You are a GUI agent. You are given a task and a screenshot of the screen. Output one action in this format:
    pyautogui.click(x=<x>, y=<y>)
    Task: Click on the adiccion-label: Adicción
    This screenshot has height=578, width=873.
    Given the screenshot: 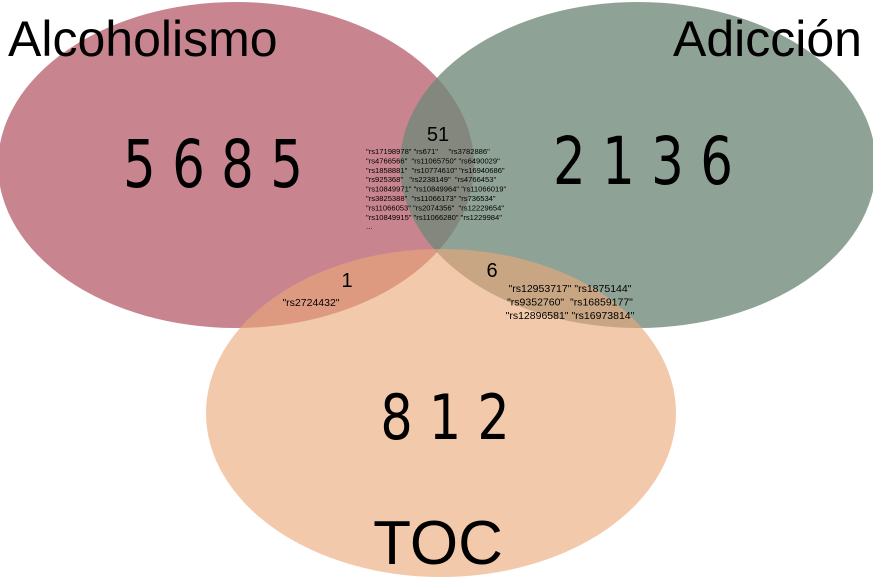 What is the action you would take?
    pyautogui.click(x=767, y=39)
    